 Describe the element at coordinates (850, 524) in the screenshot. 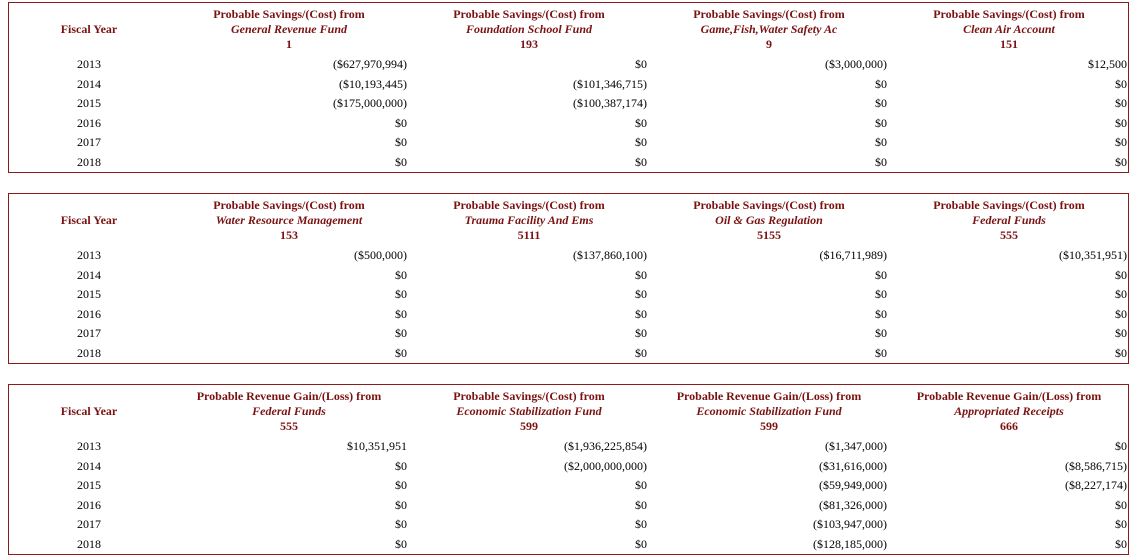

I see `amount-cell: ($103,947,000)` at that location.